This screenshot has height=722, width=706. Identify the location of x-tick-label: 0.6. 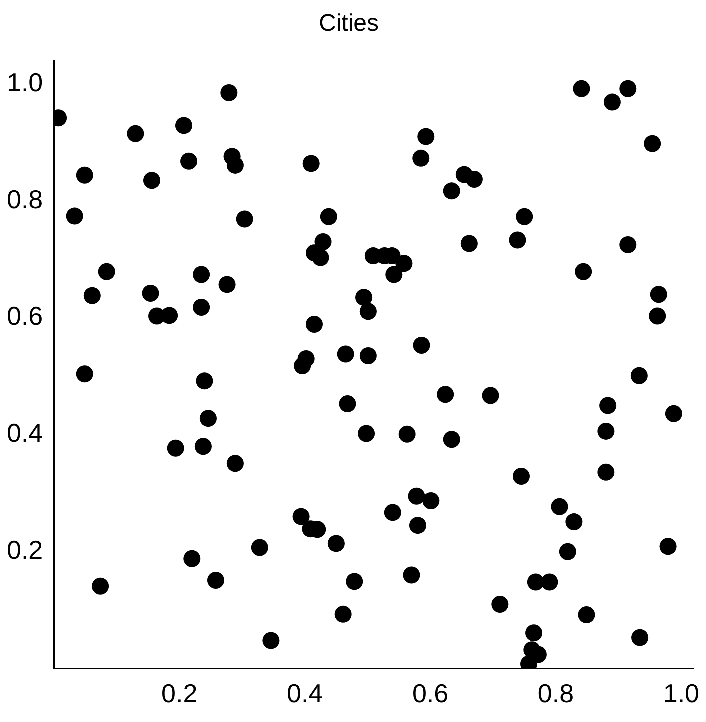
(430, 693).